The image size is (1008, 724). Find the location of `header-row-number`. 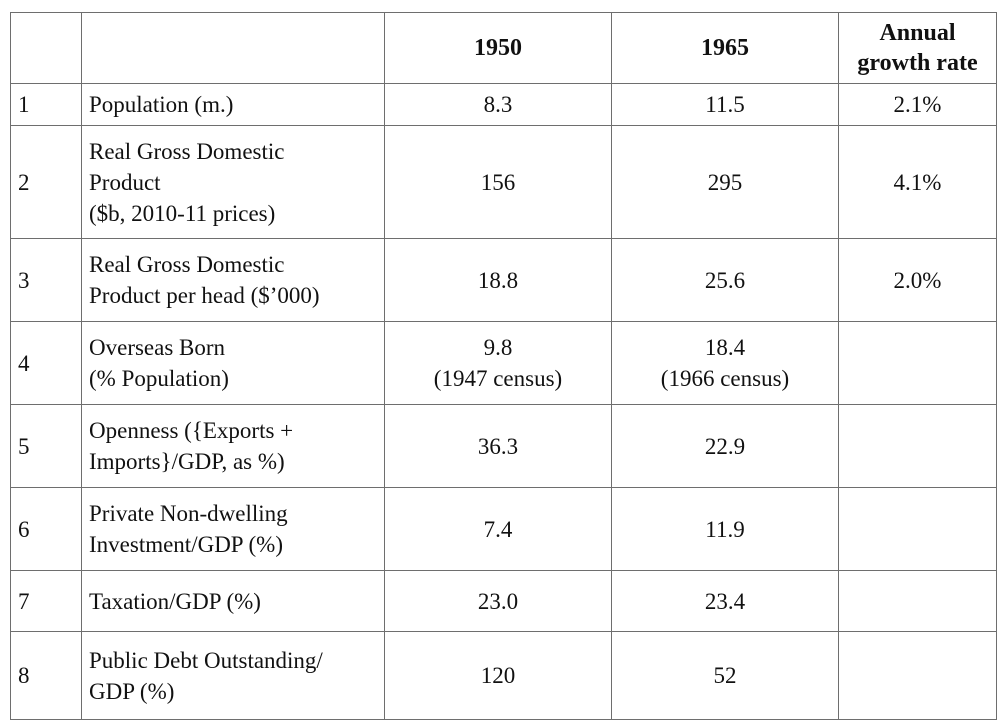

header-row-number is located at coordinates (46, 48).